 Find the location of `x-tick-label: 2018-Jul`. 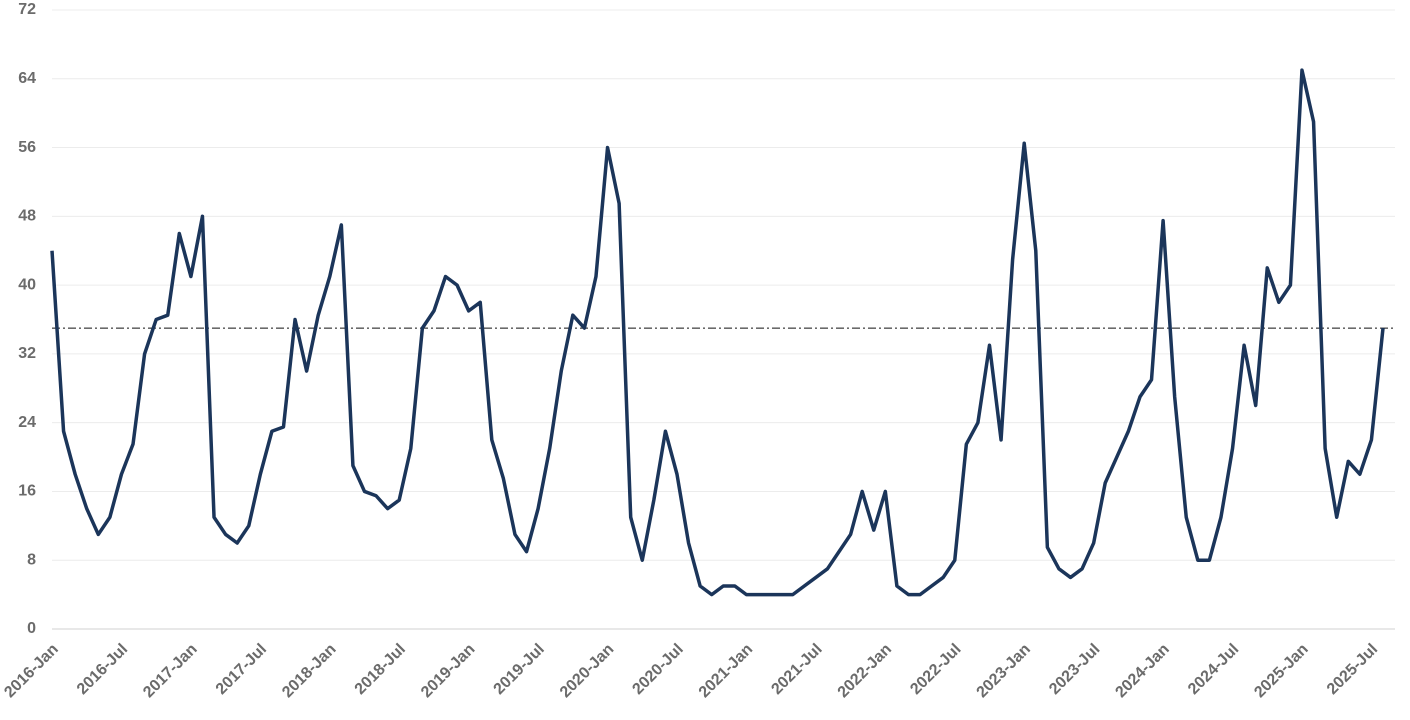

x-tick-label: 2018-Jul is located at coordinates (380, 669).